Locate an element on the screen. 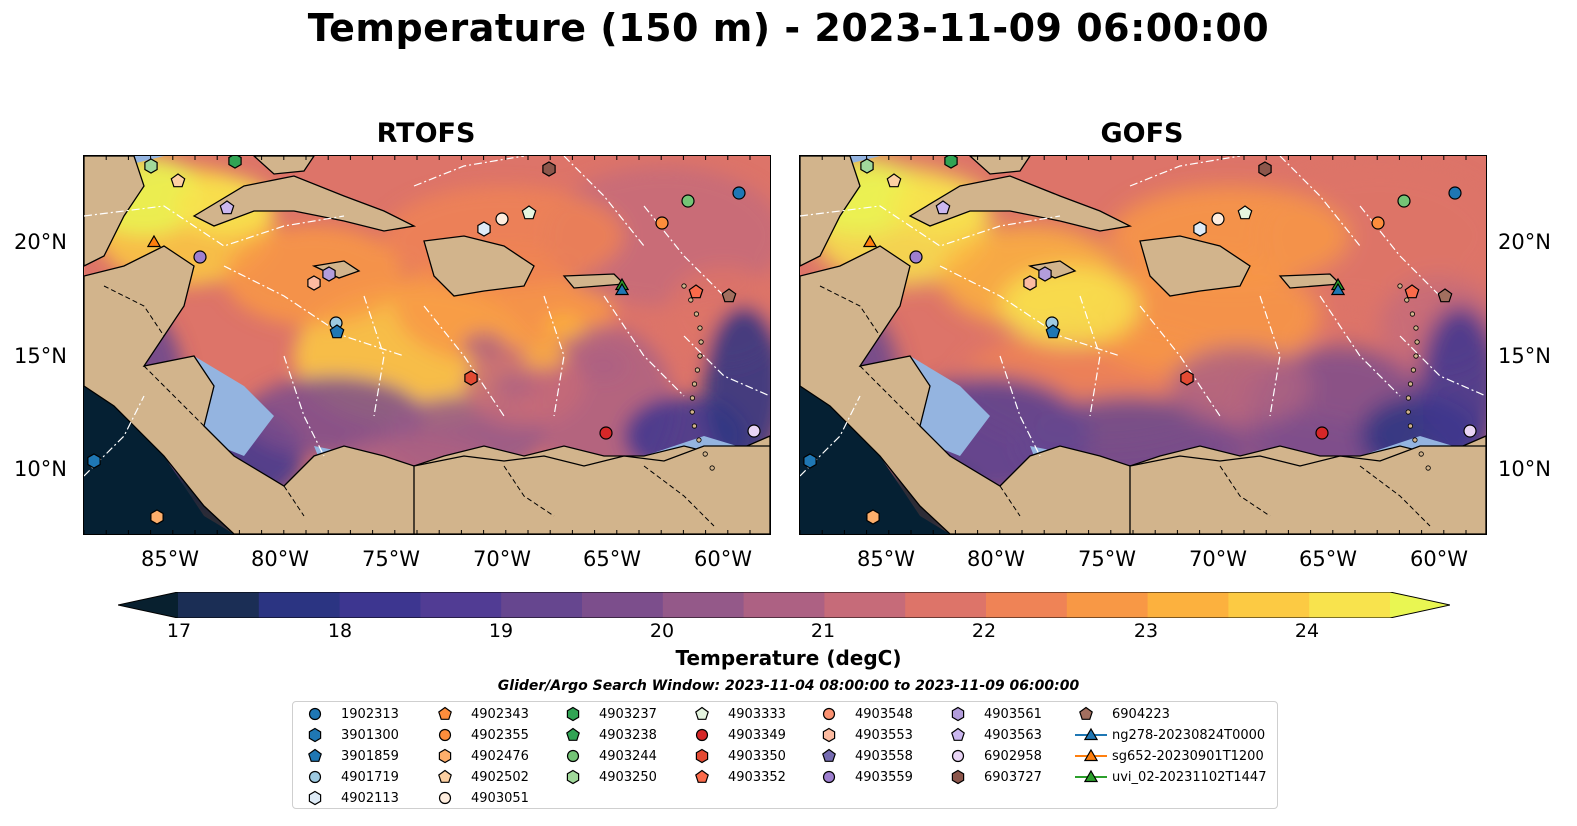 Image resolution: width=1577 pixels, height=826 pixels. legend-label: 4901719 is located at coordinates (370, 777).